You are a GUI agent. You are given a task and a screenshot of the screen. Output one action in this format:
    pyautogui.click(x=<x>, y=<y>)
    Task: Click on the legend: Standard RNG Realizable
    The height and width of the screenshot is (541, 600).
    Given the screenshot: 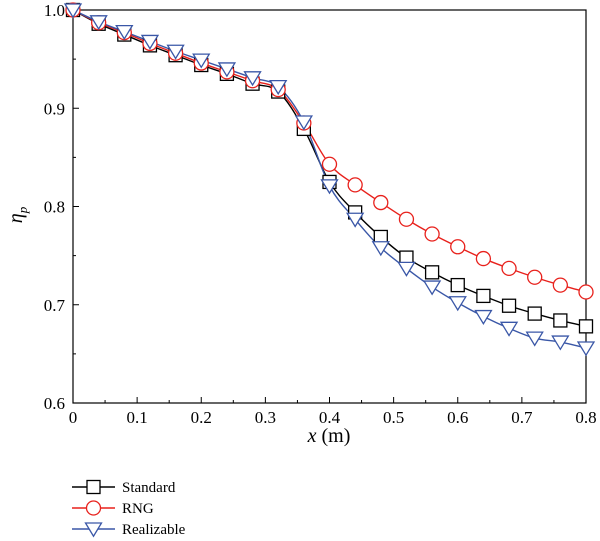 What is the action you would take?
    pyautogui.click(x=129, y=508)
    